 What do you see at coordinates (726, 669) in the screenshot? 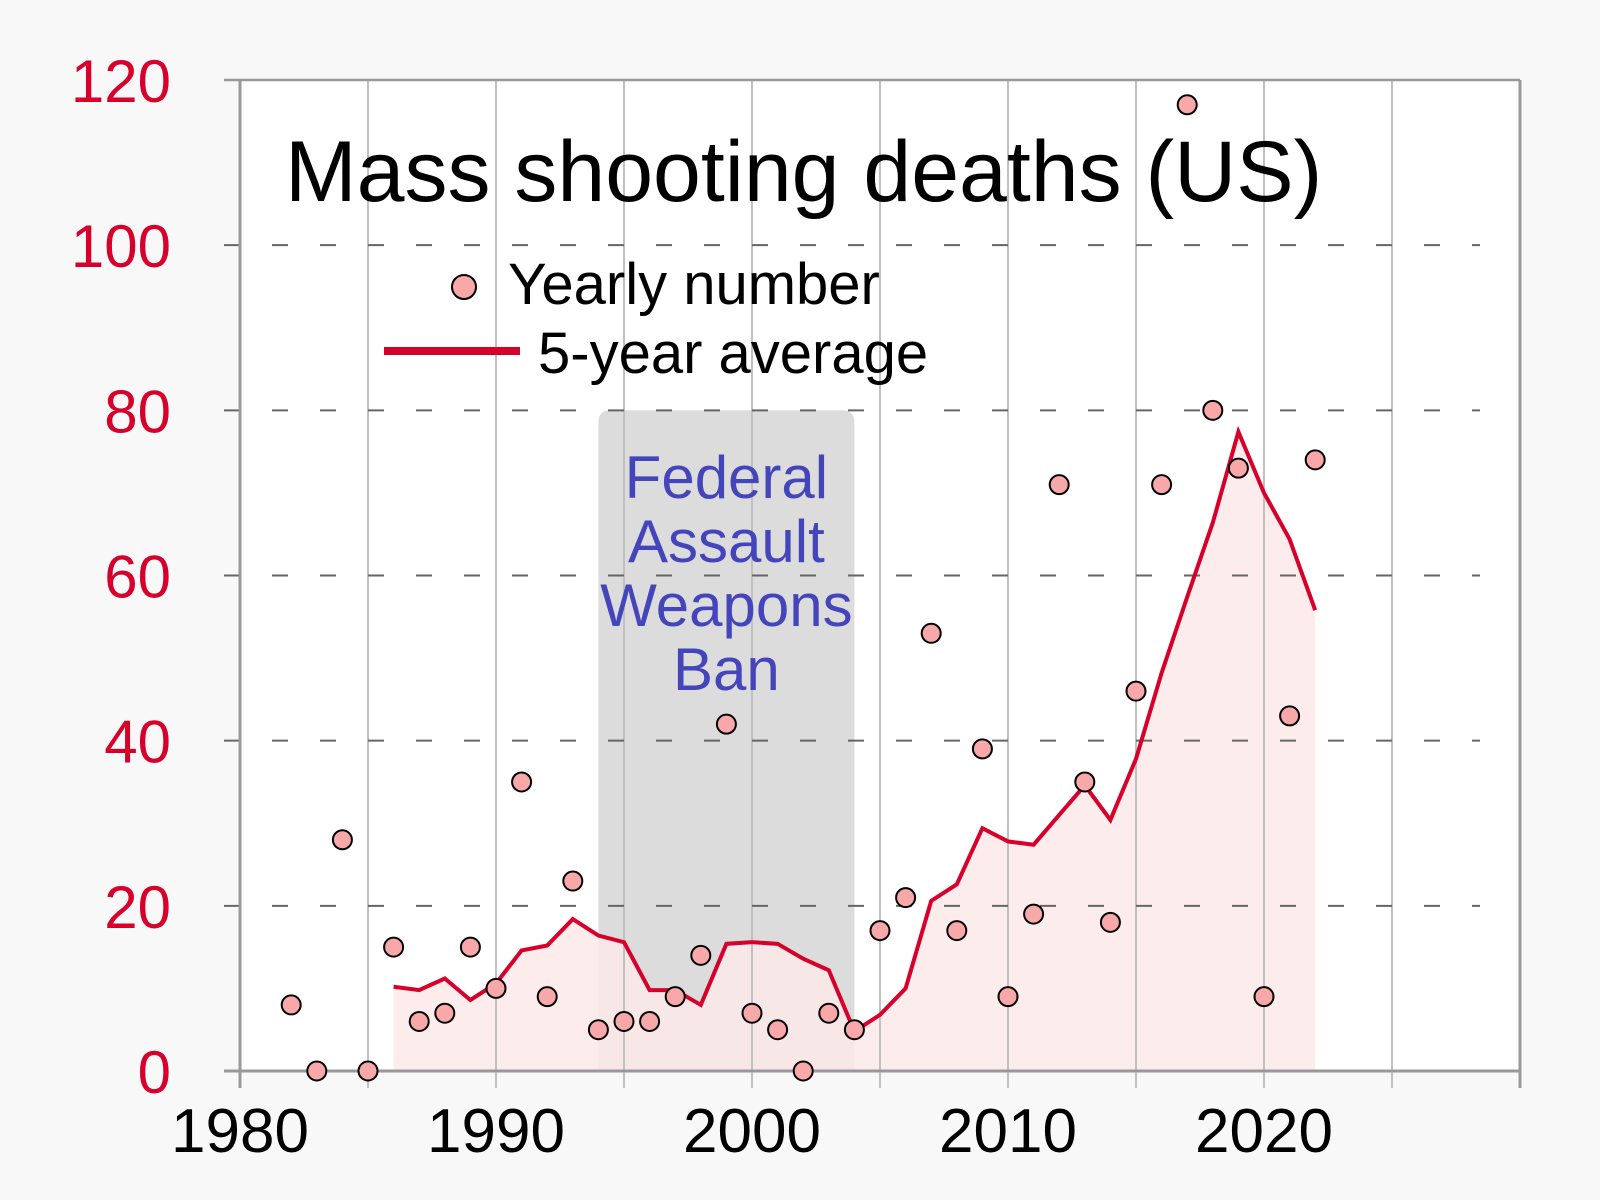
I see `annotation-label-line: Ban` at bounding box center [726, 669].